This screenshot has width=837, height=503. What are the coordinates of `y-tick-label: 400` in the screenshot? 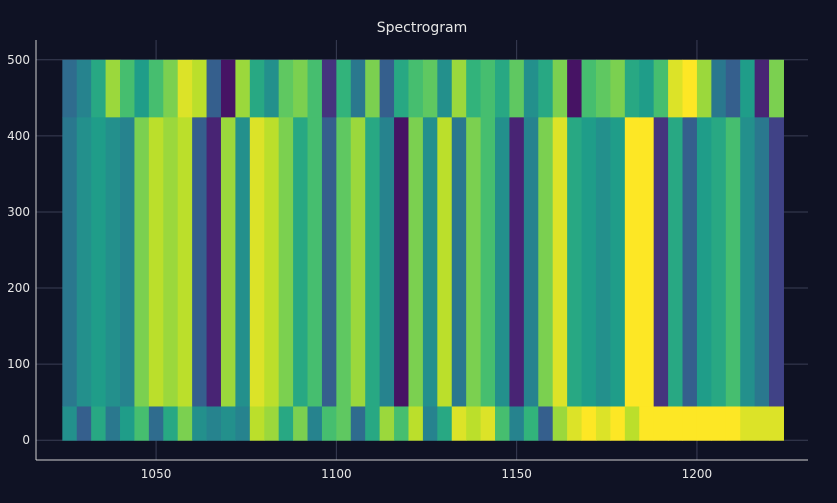 It's located at (18, 136).